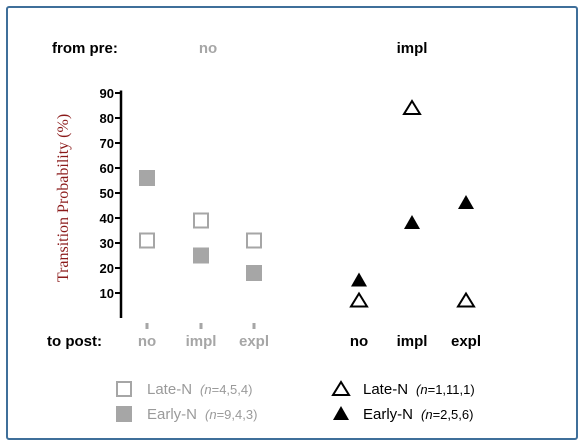  Describe the element at coordinates (107, 243) in the screenshot. I see `y-tick-label: 30` at that location.